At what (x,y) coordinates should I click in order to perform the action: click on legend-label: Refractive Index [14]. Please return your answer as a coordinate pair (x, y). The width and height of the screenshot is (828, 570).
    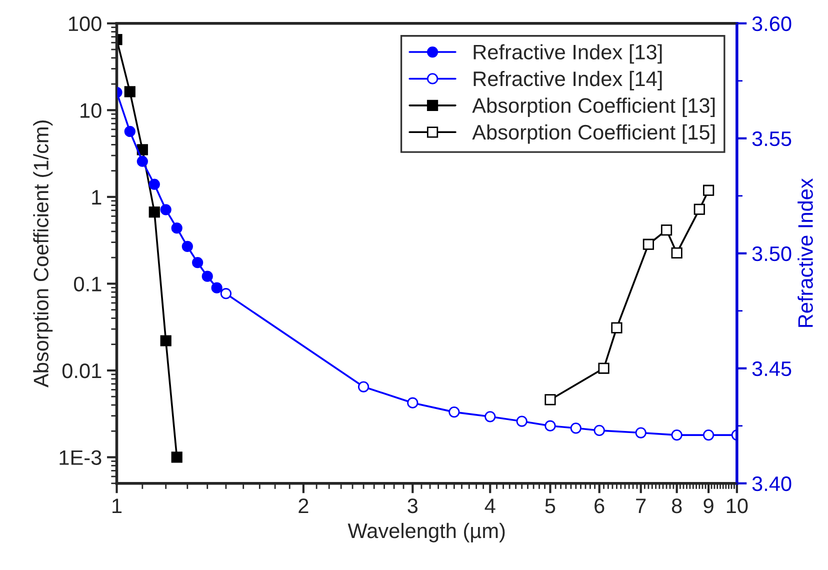
    Looking at the image, I should click on (568, 80).